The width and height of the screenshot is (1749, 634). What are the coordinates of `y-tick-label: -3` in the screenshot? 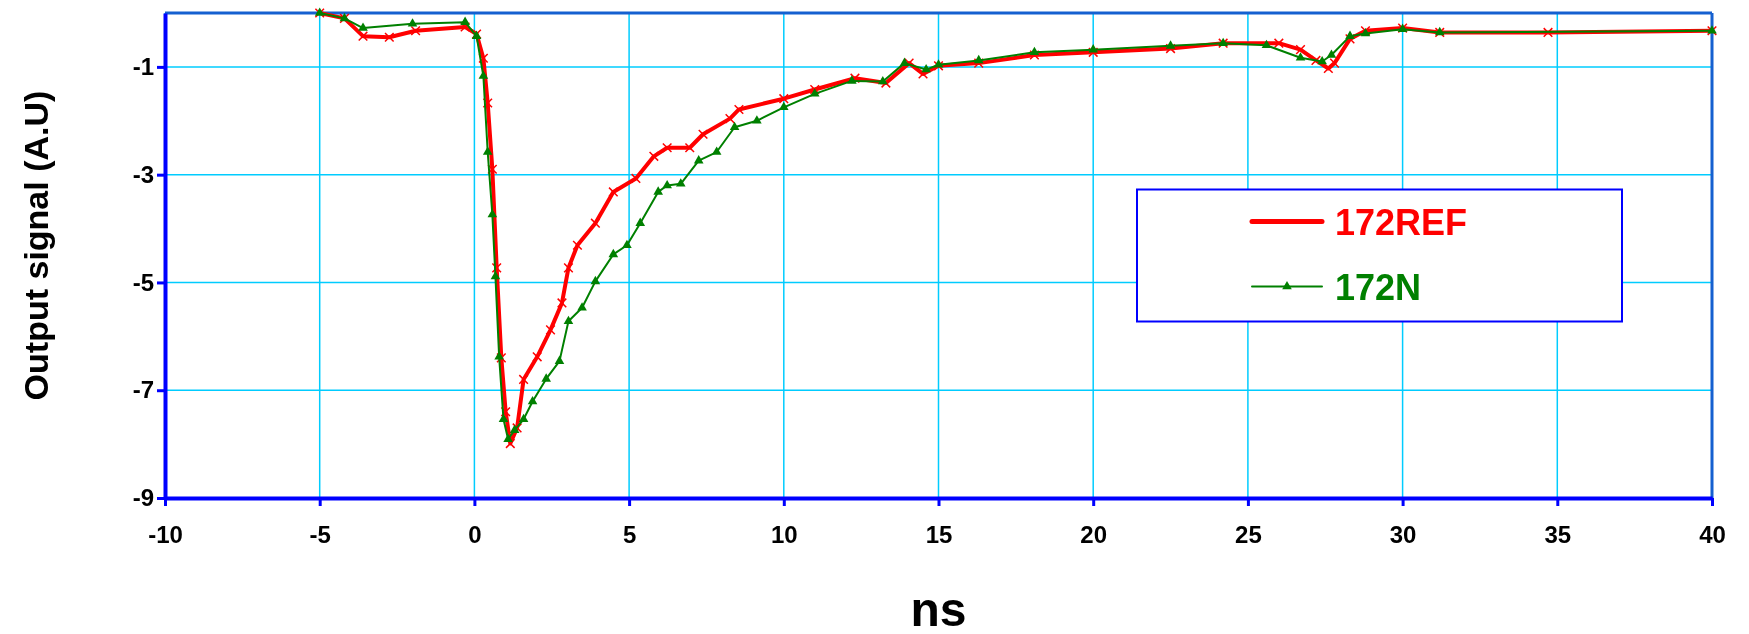 It's located at (143, 174).